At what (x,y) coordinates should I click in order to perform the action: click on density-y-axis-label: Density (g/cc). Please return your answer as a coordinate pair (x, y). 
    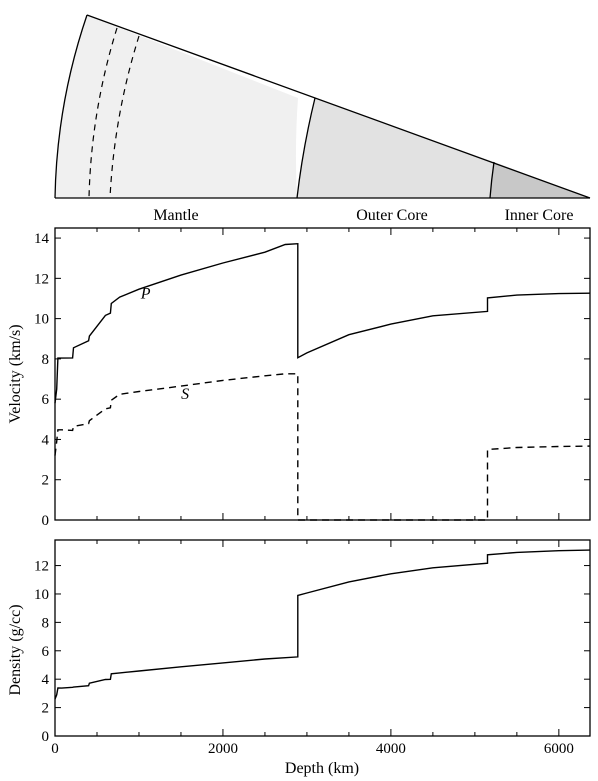
    Looking at the image, I should click on (15, 649).